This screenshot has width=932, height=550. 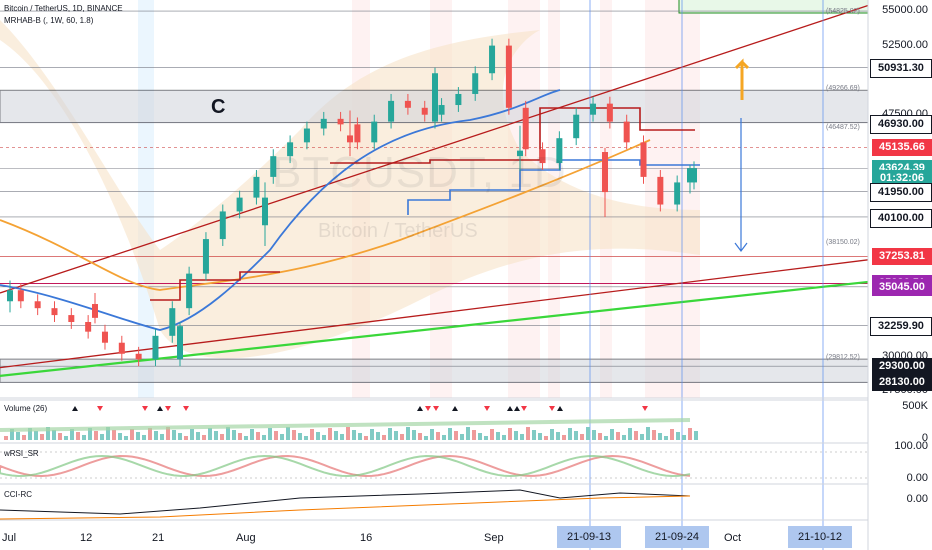 What do you see at coordinates (121, 348) in the screenshot?
I see `candle-body-f7` at bounding box center [121, 348].